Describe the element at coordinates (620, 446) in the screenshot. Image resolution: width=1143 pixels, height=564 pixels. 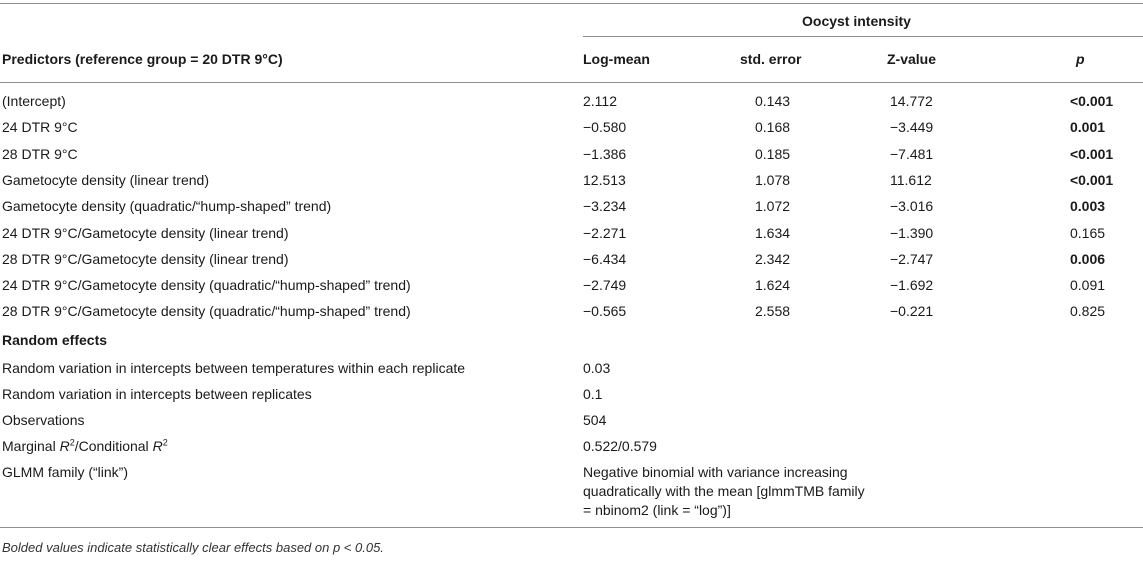
I see `re-value-r2: 0.522/0.579` at that location.